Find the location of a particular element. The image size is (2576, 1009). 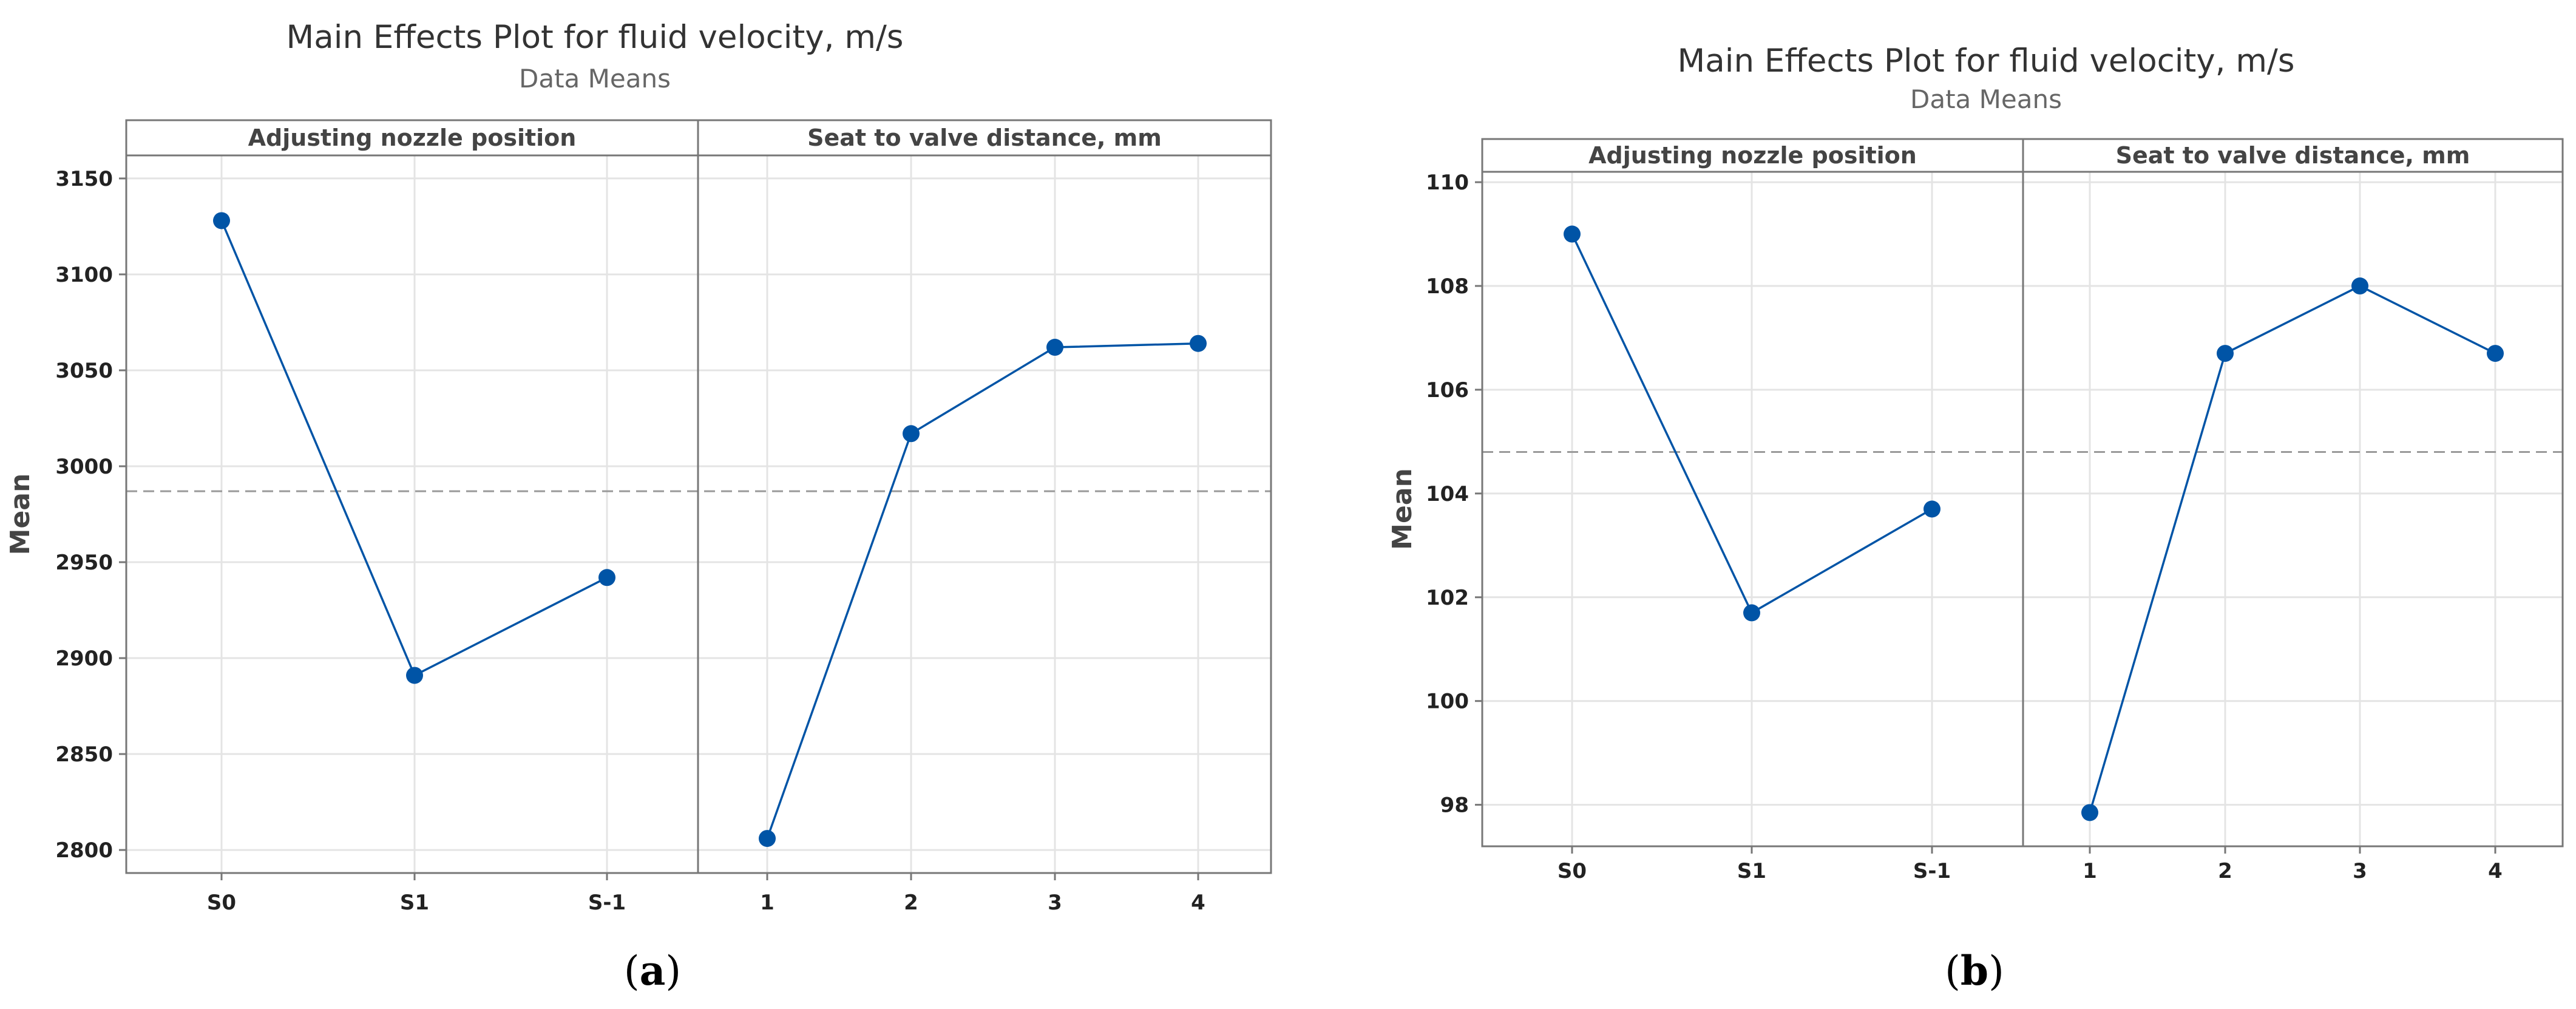

y-tick-label: 3100 is located at coordinates (84, 275).